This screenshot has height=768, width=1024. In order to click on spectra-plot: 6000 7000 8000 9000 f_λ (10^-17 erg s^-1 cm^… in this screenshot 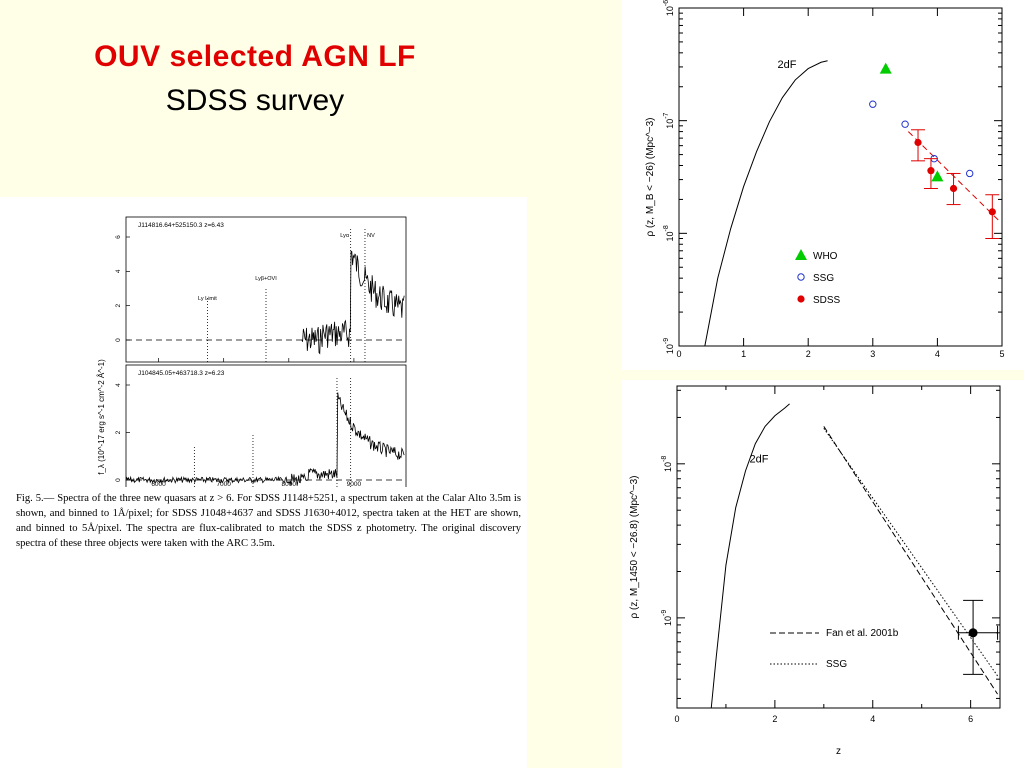, I will do `click(252, 351)`.